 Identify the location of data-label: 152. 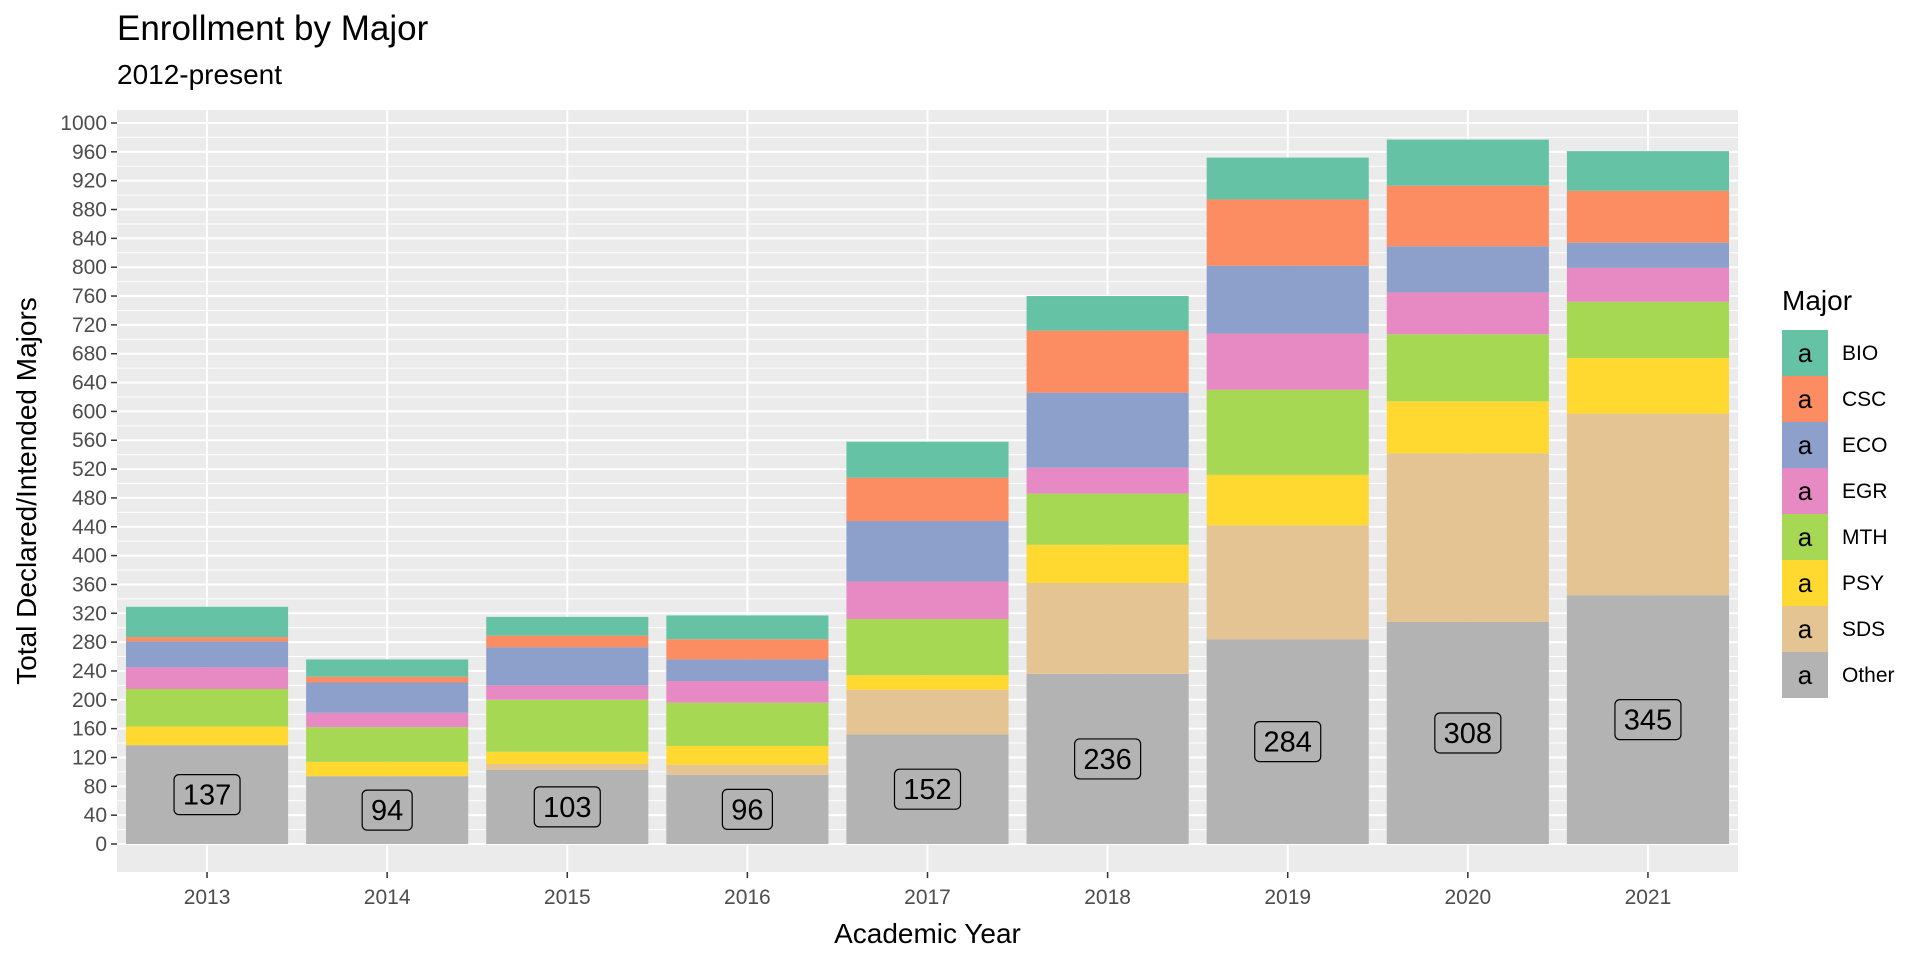
(927, 789).